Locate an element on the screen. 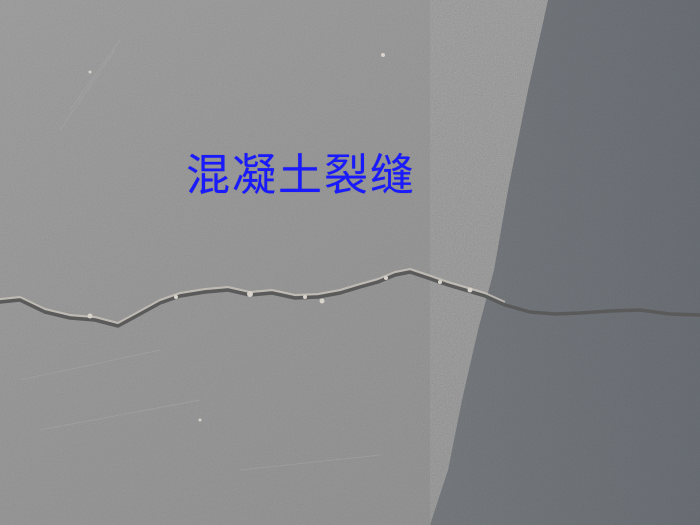 Image resolution: width=700 pixels, height=525 pixels. crack-chipped-edge is located at coordinates (253, 296).